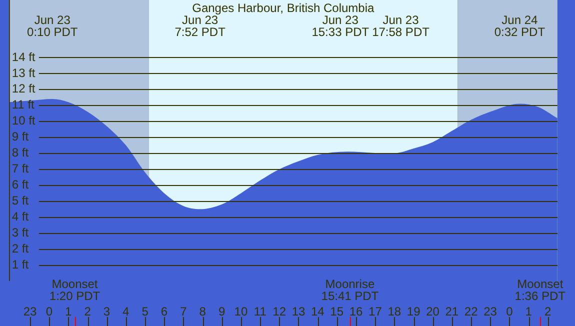  I want to click on x-tick-label: 18, so click(395, 311).